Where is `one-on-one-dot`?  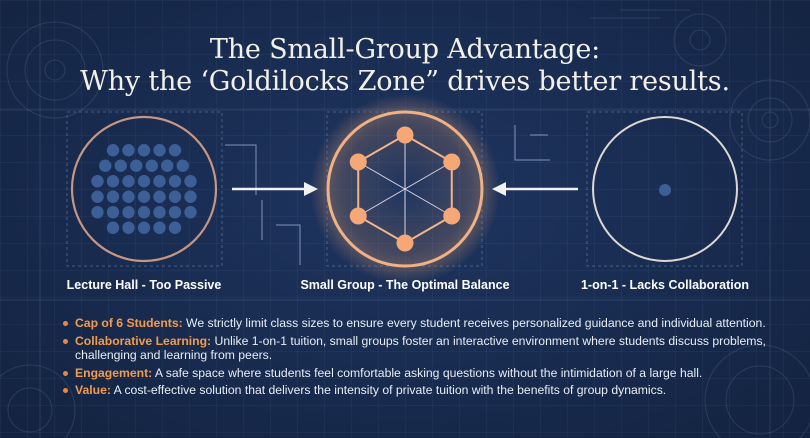
one-on-one-dot is located at coordinates (665, 190).